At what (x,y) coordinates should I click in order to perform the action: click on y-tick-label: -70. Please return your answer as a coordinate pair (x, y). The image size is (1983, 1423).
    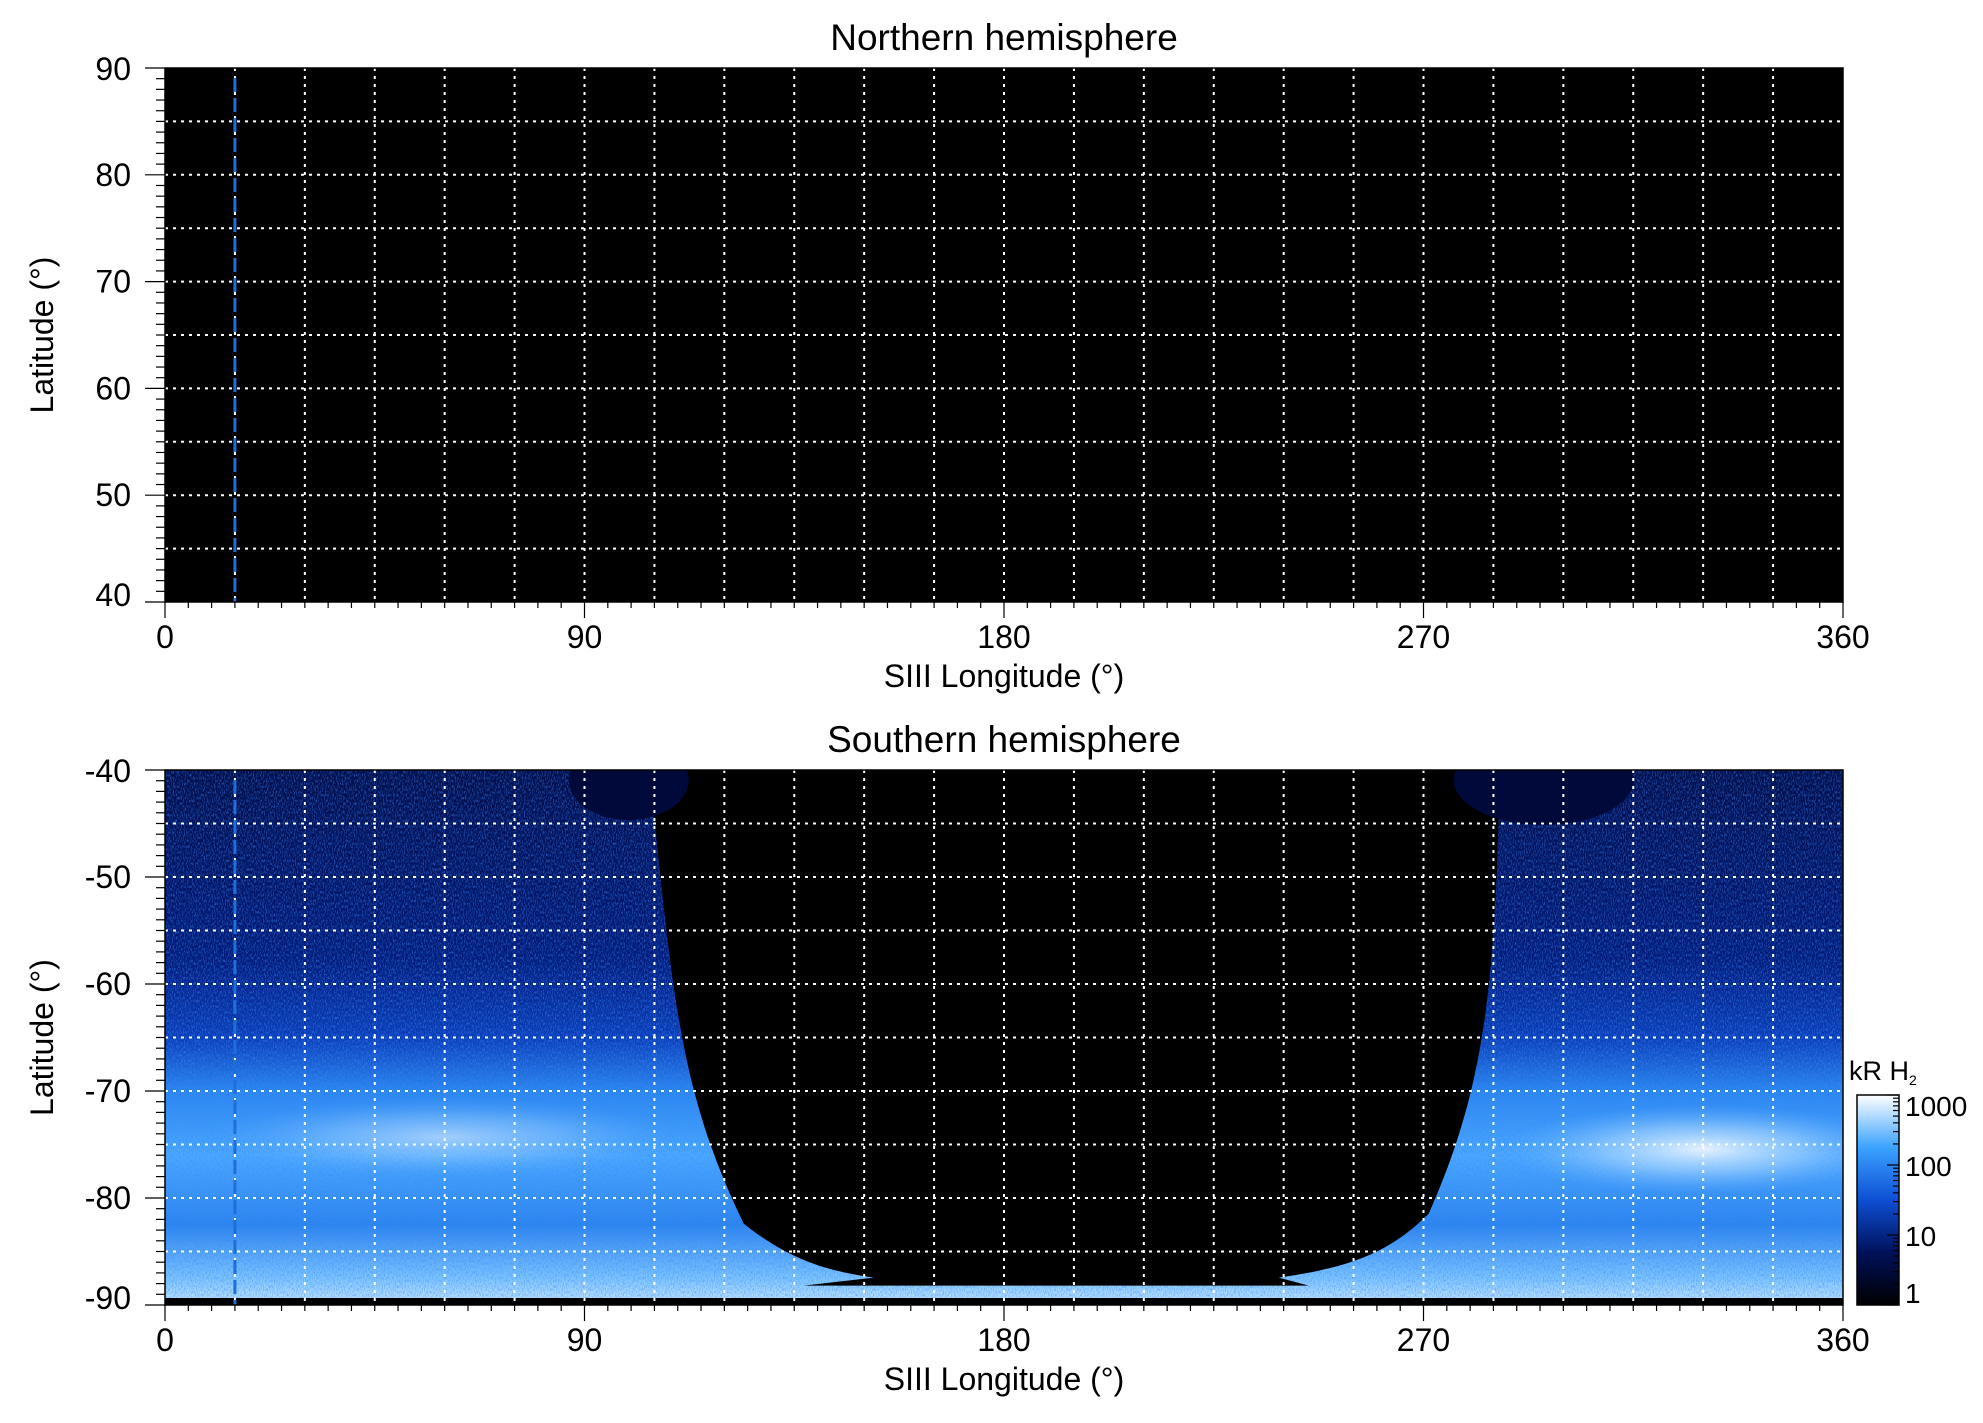
    Looking at the image, I should click on (108, 1091).